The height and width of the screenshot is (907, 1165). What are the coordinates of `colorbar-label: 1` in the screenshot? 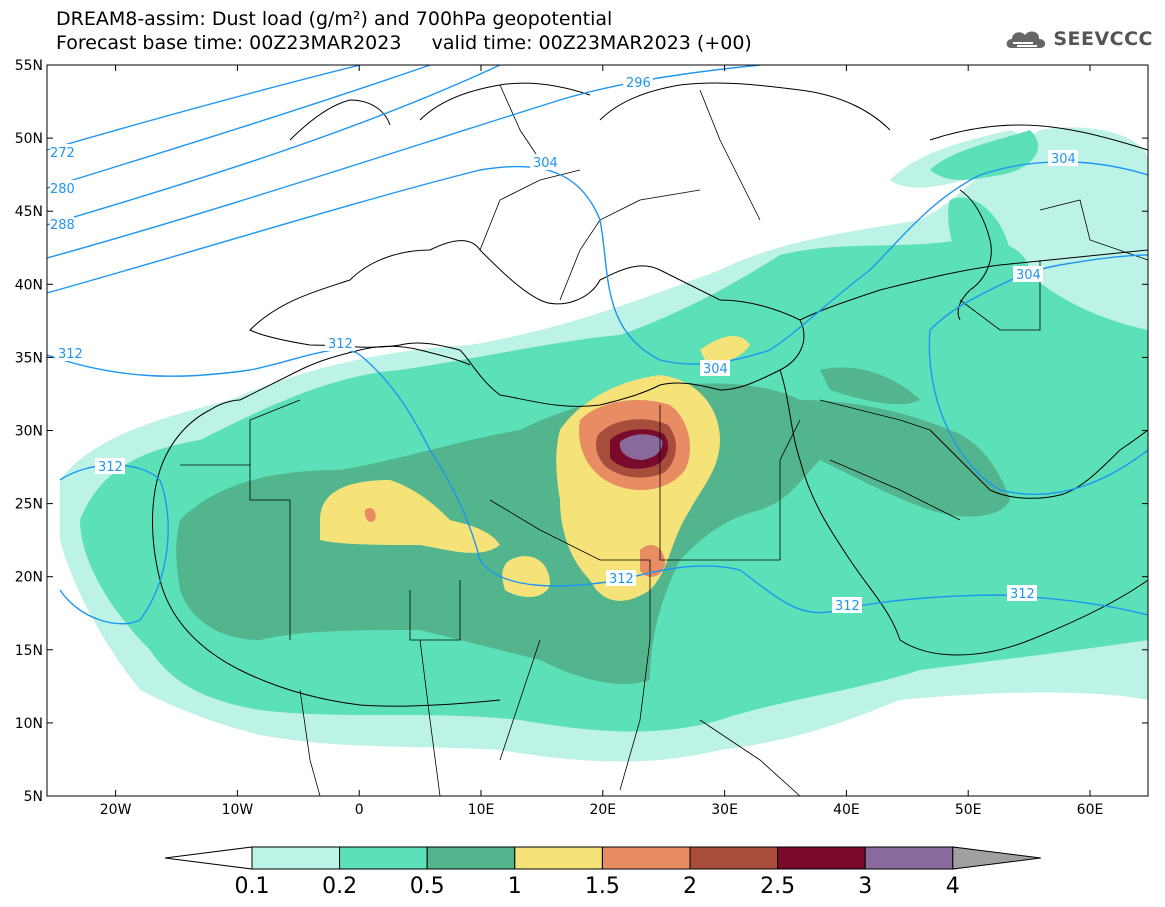 It's located at (515, 886).